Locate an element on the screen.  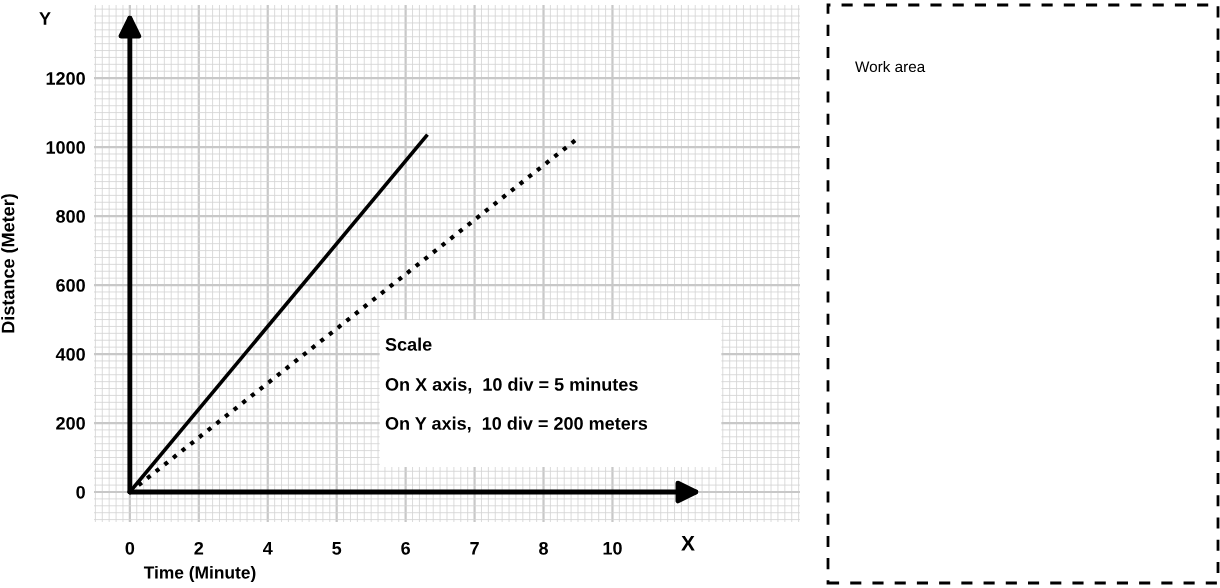
text: Y is located at coordinates (45, 18).